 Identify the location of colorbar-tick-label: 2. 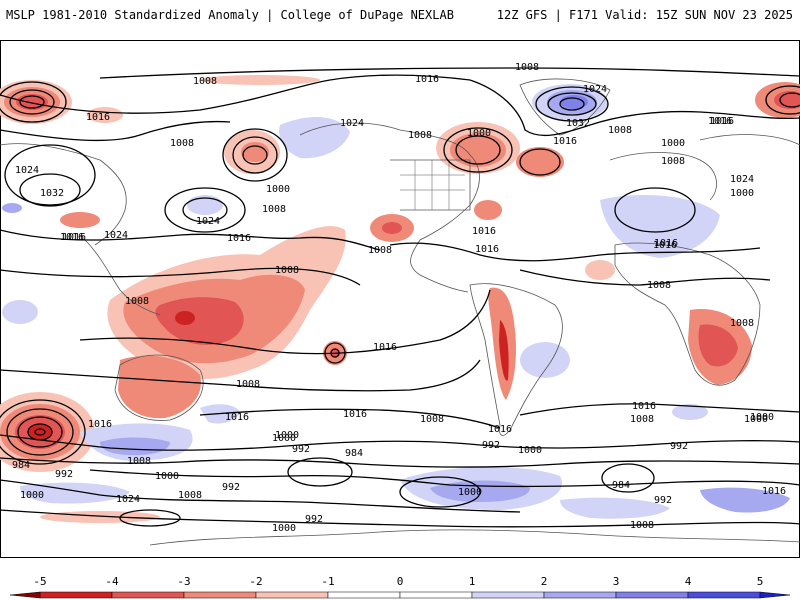
(544, 581).